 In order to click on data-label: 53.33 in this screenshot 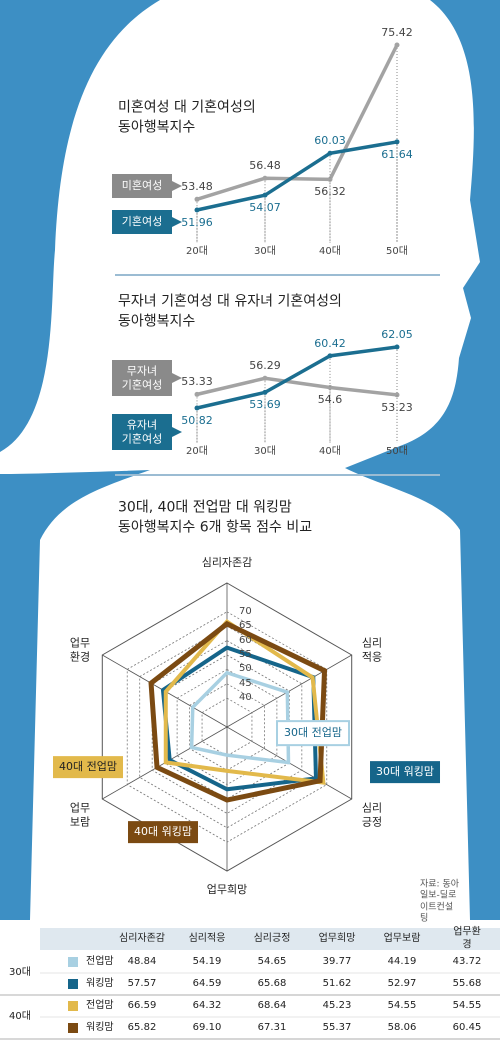, I will do `click(197, 382)`.